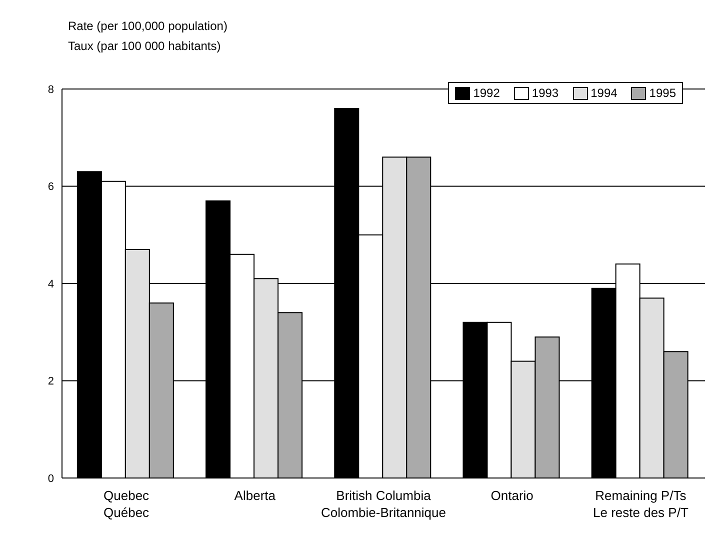  Describe the element at coordinates (640, 504) in the screenshot. I see `x-tick-label: Remaining P/Ts Le reste des P/T` at that location.